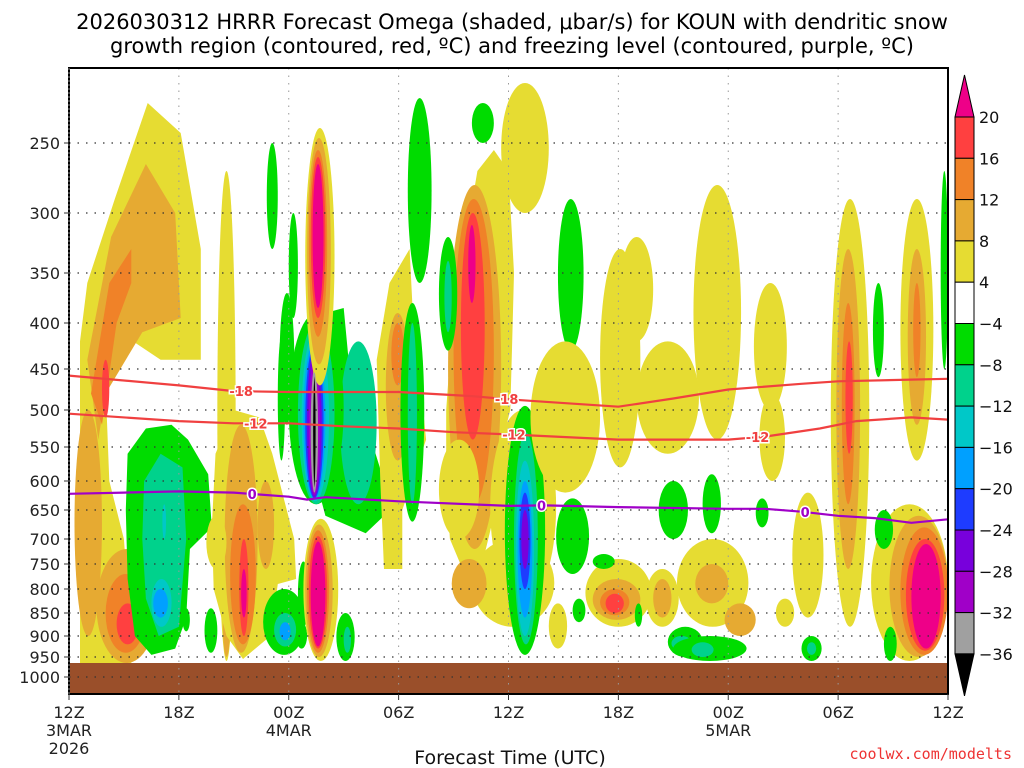 Image resolution: width=1024 pixels, height=768 pixels. What do you see at coordinates (991, 324) in the screenshot?
I see `colorbar-label: −4` at bounding box center [991, 324].